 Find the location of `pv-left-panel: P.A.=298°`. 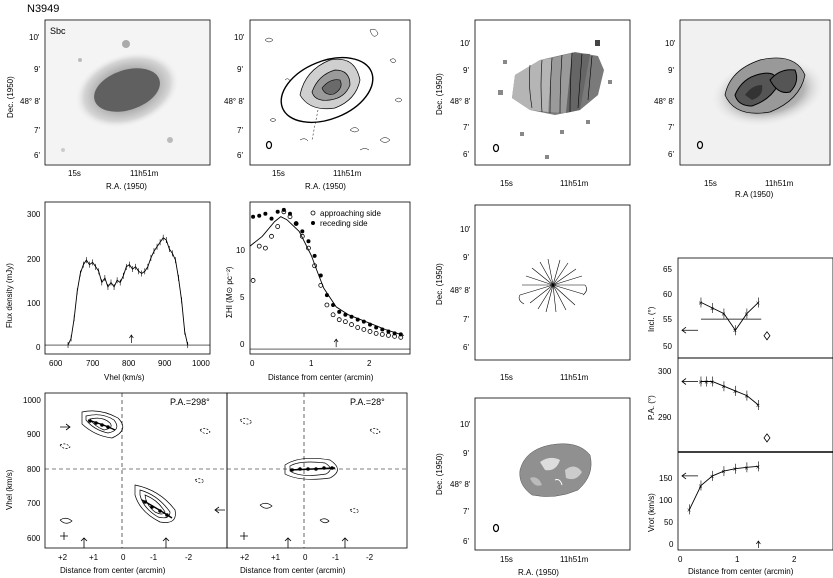

pv-left-panel: P.A.=298° is located at coordinates (136, 470).